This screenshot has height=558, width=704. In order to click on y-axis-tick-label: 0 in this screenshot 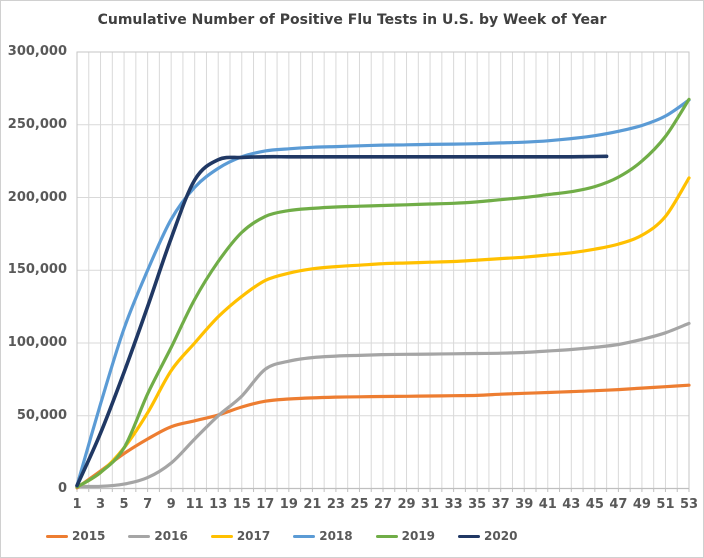, I will do `click(62, 488)`.